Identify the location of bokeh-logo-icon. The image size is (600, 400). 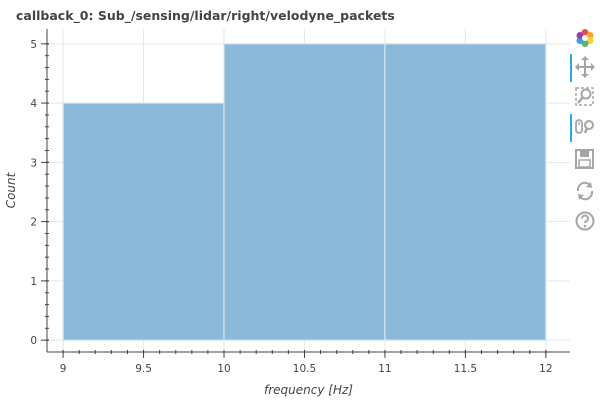
(585, 38).